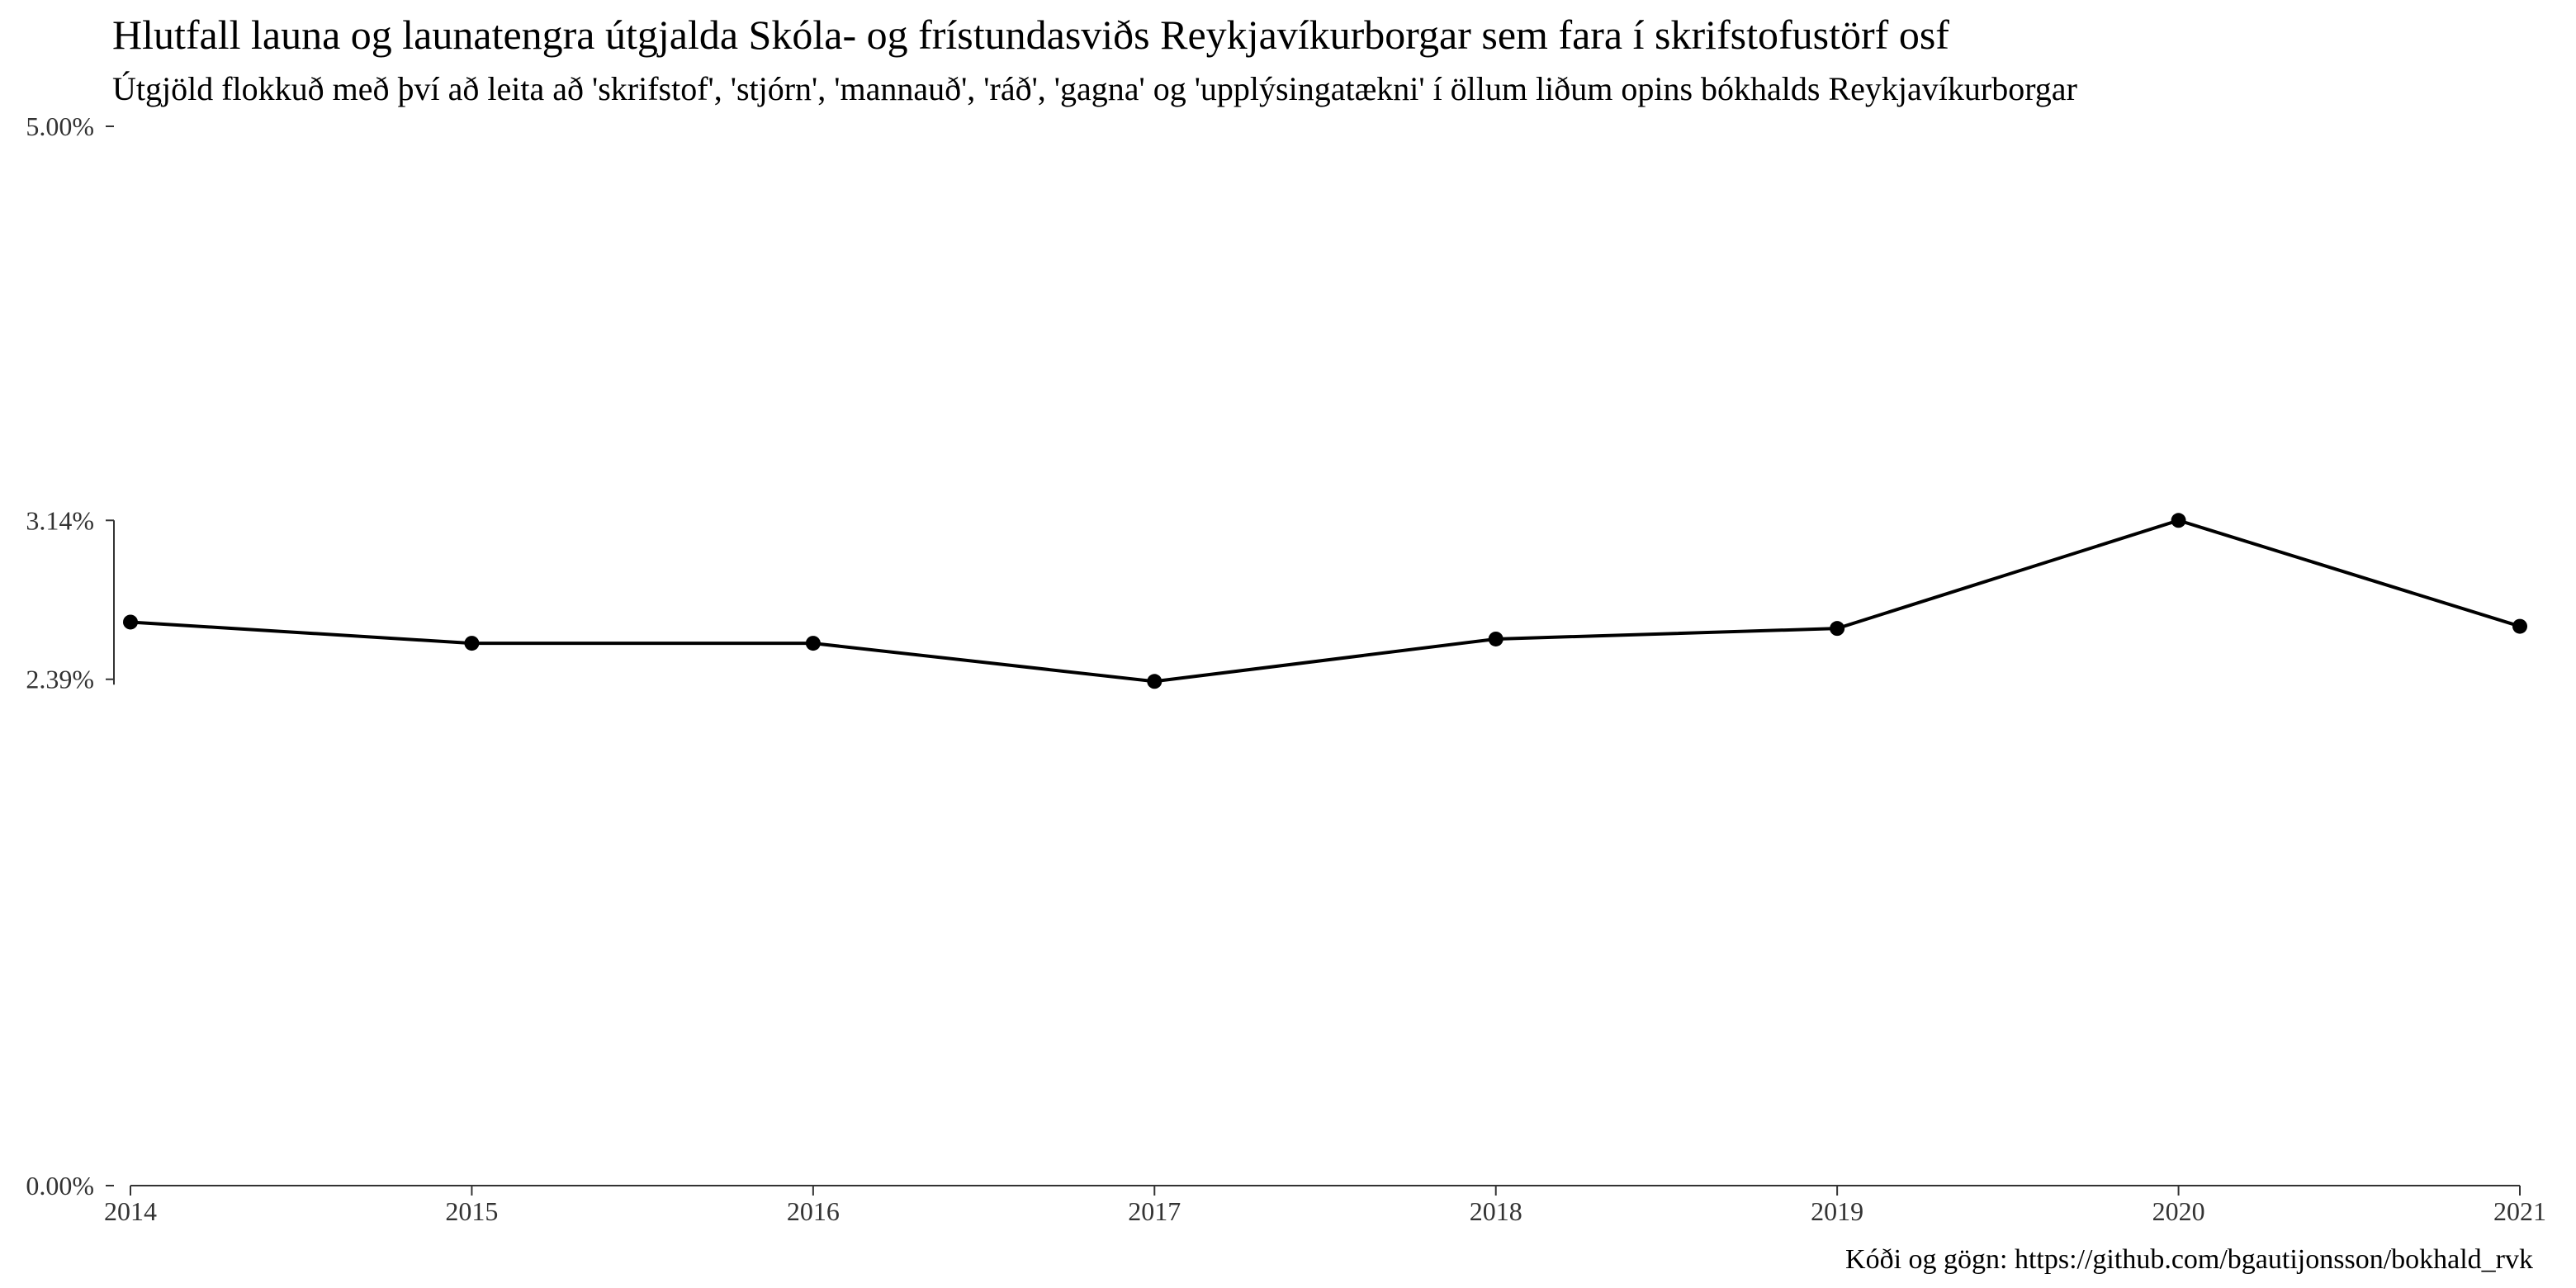 This screenshot has height=1288, width=2576. I want to click on x-tick-label: 2018, so click(1496, 1211).